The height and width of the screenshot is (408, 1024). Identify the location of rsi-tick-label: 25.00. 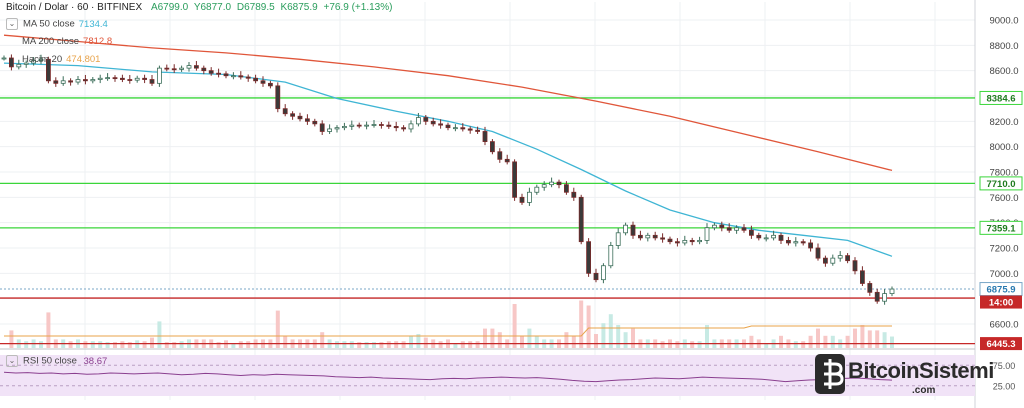
(1004, 386).